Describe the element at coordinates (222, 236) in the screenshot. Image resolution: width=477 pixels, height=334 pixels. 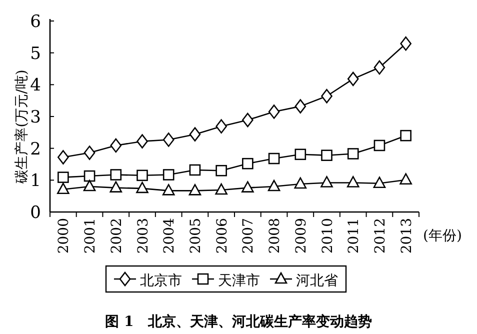
I see `x-tick-label: 2006` at that location.